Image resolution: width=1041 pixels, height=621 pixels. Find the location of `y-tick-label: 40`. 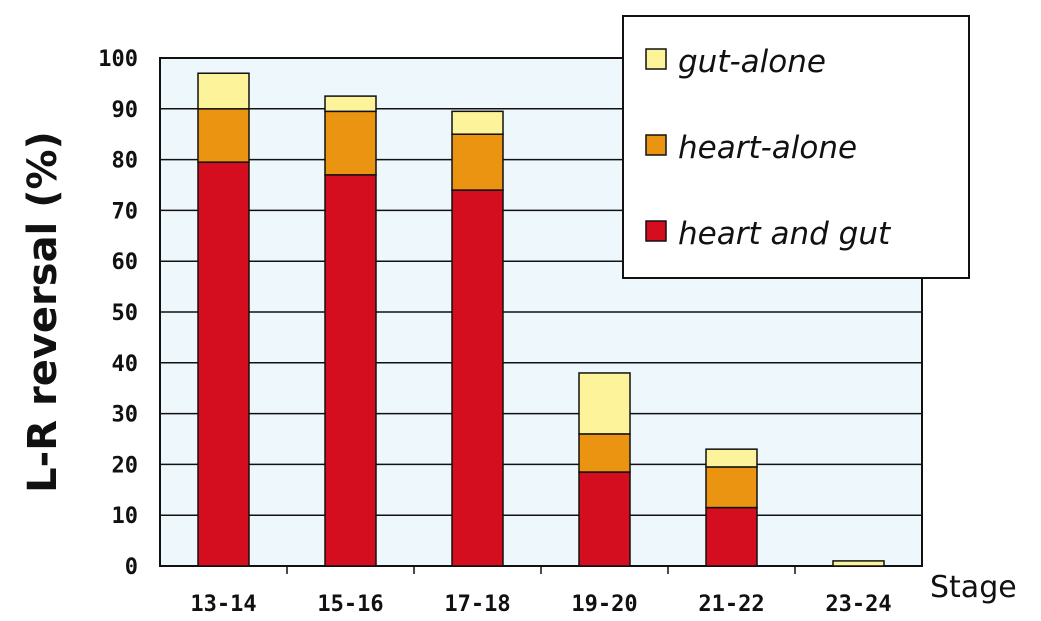

y-tick-label: 40 is located at coordinates (125, 364).